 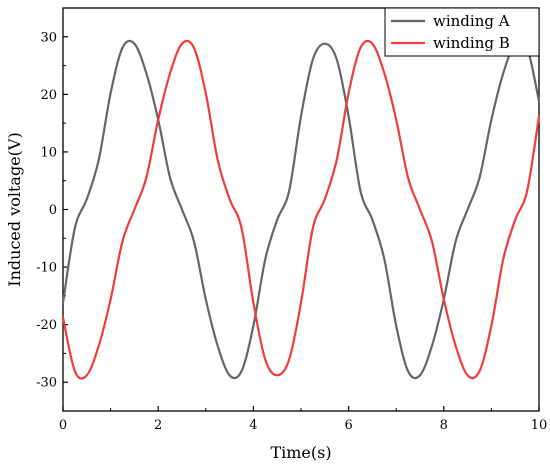 I want to click on y-axis-title: Induced voltage(V), so click(x=14, y=209).